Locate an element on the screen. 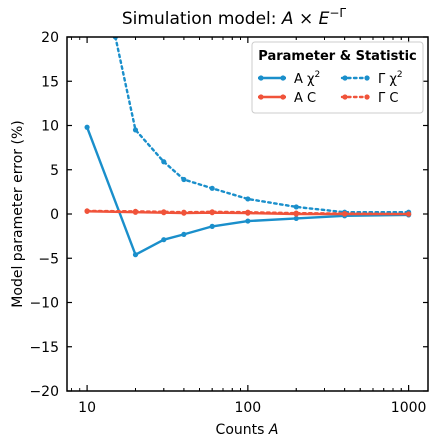  y-tick-label: −20 is located at coordinates (44, 392).